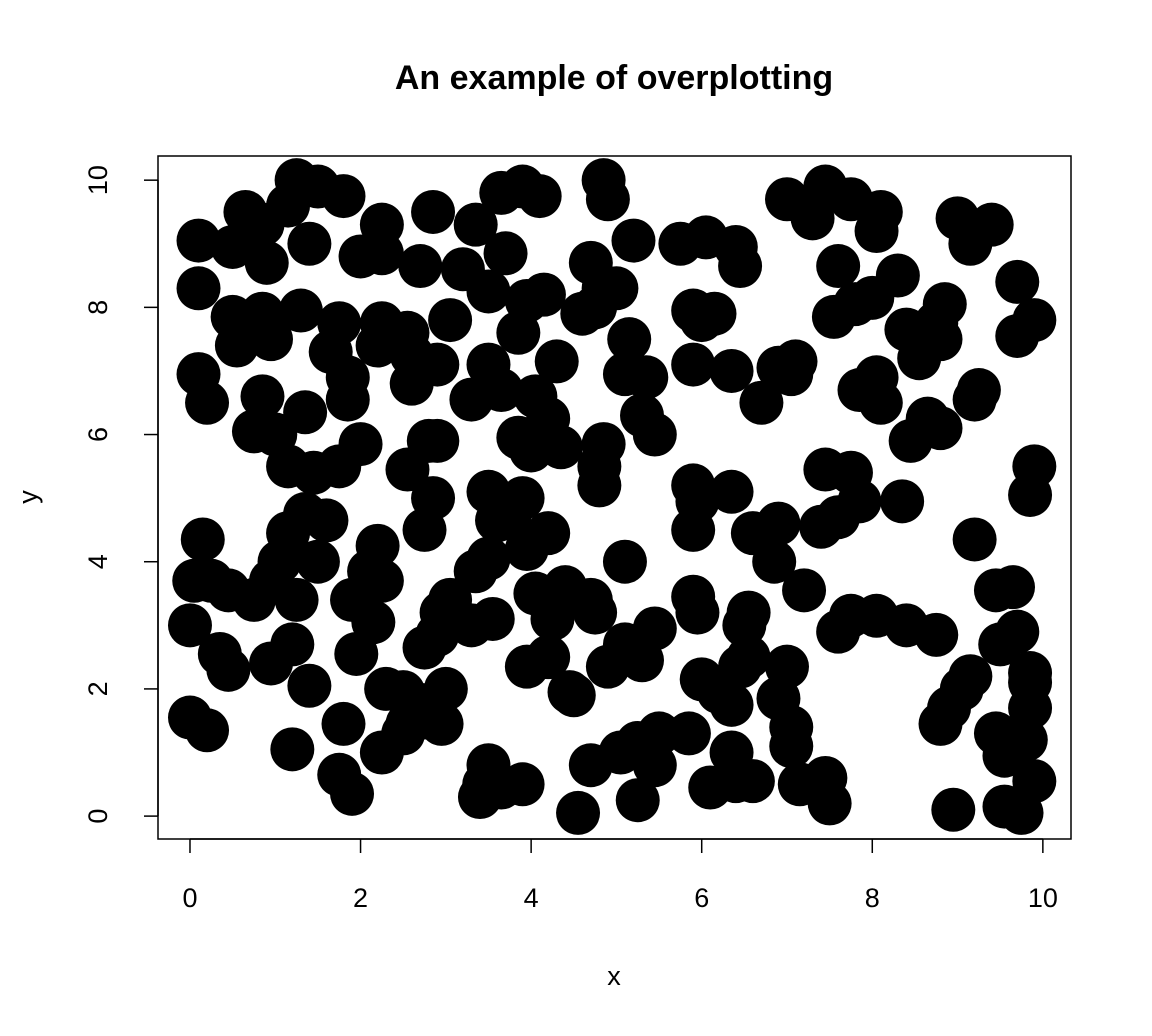 The width and height of the screenshot is (1152, 1036). Describe the element at coordinates (701, 898) in the screenshot. I see `x-tick-label: 6` at that location.